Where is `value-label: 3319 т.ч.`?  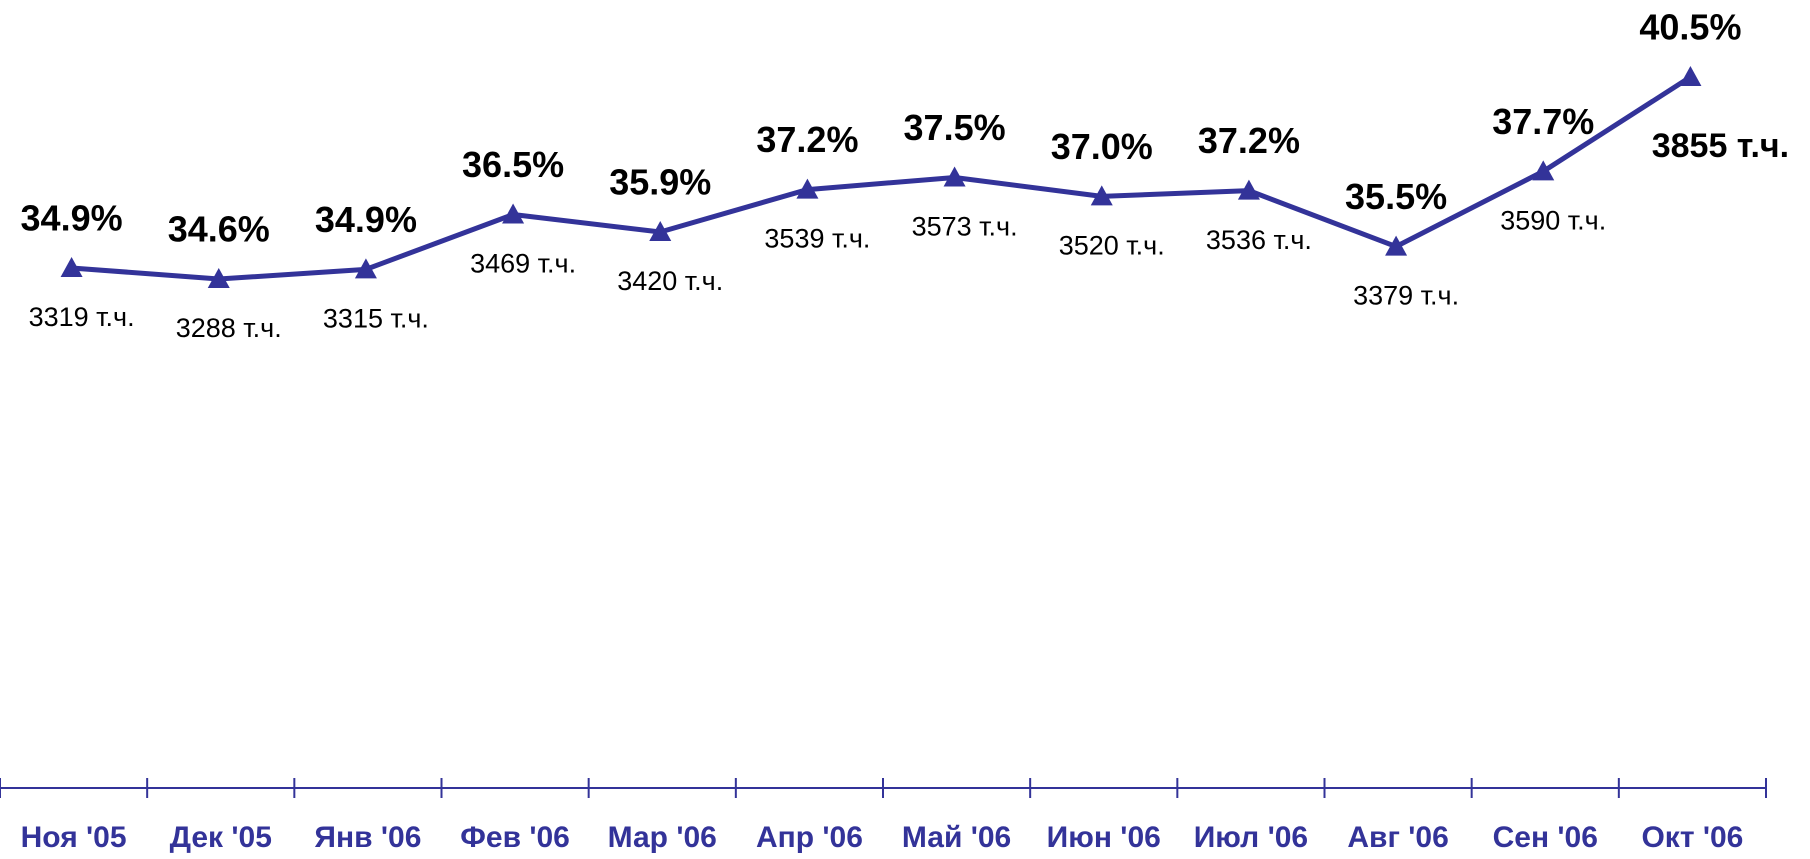
value-label: 3319 т.ч. is located at coordinates (82, 317).